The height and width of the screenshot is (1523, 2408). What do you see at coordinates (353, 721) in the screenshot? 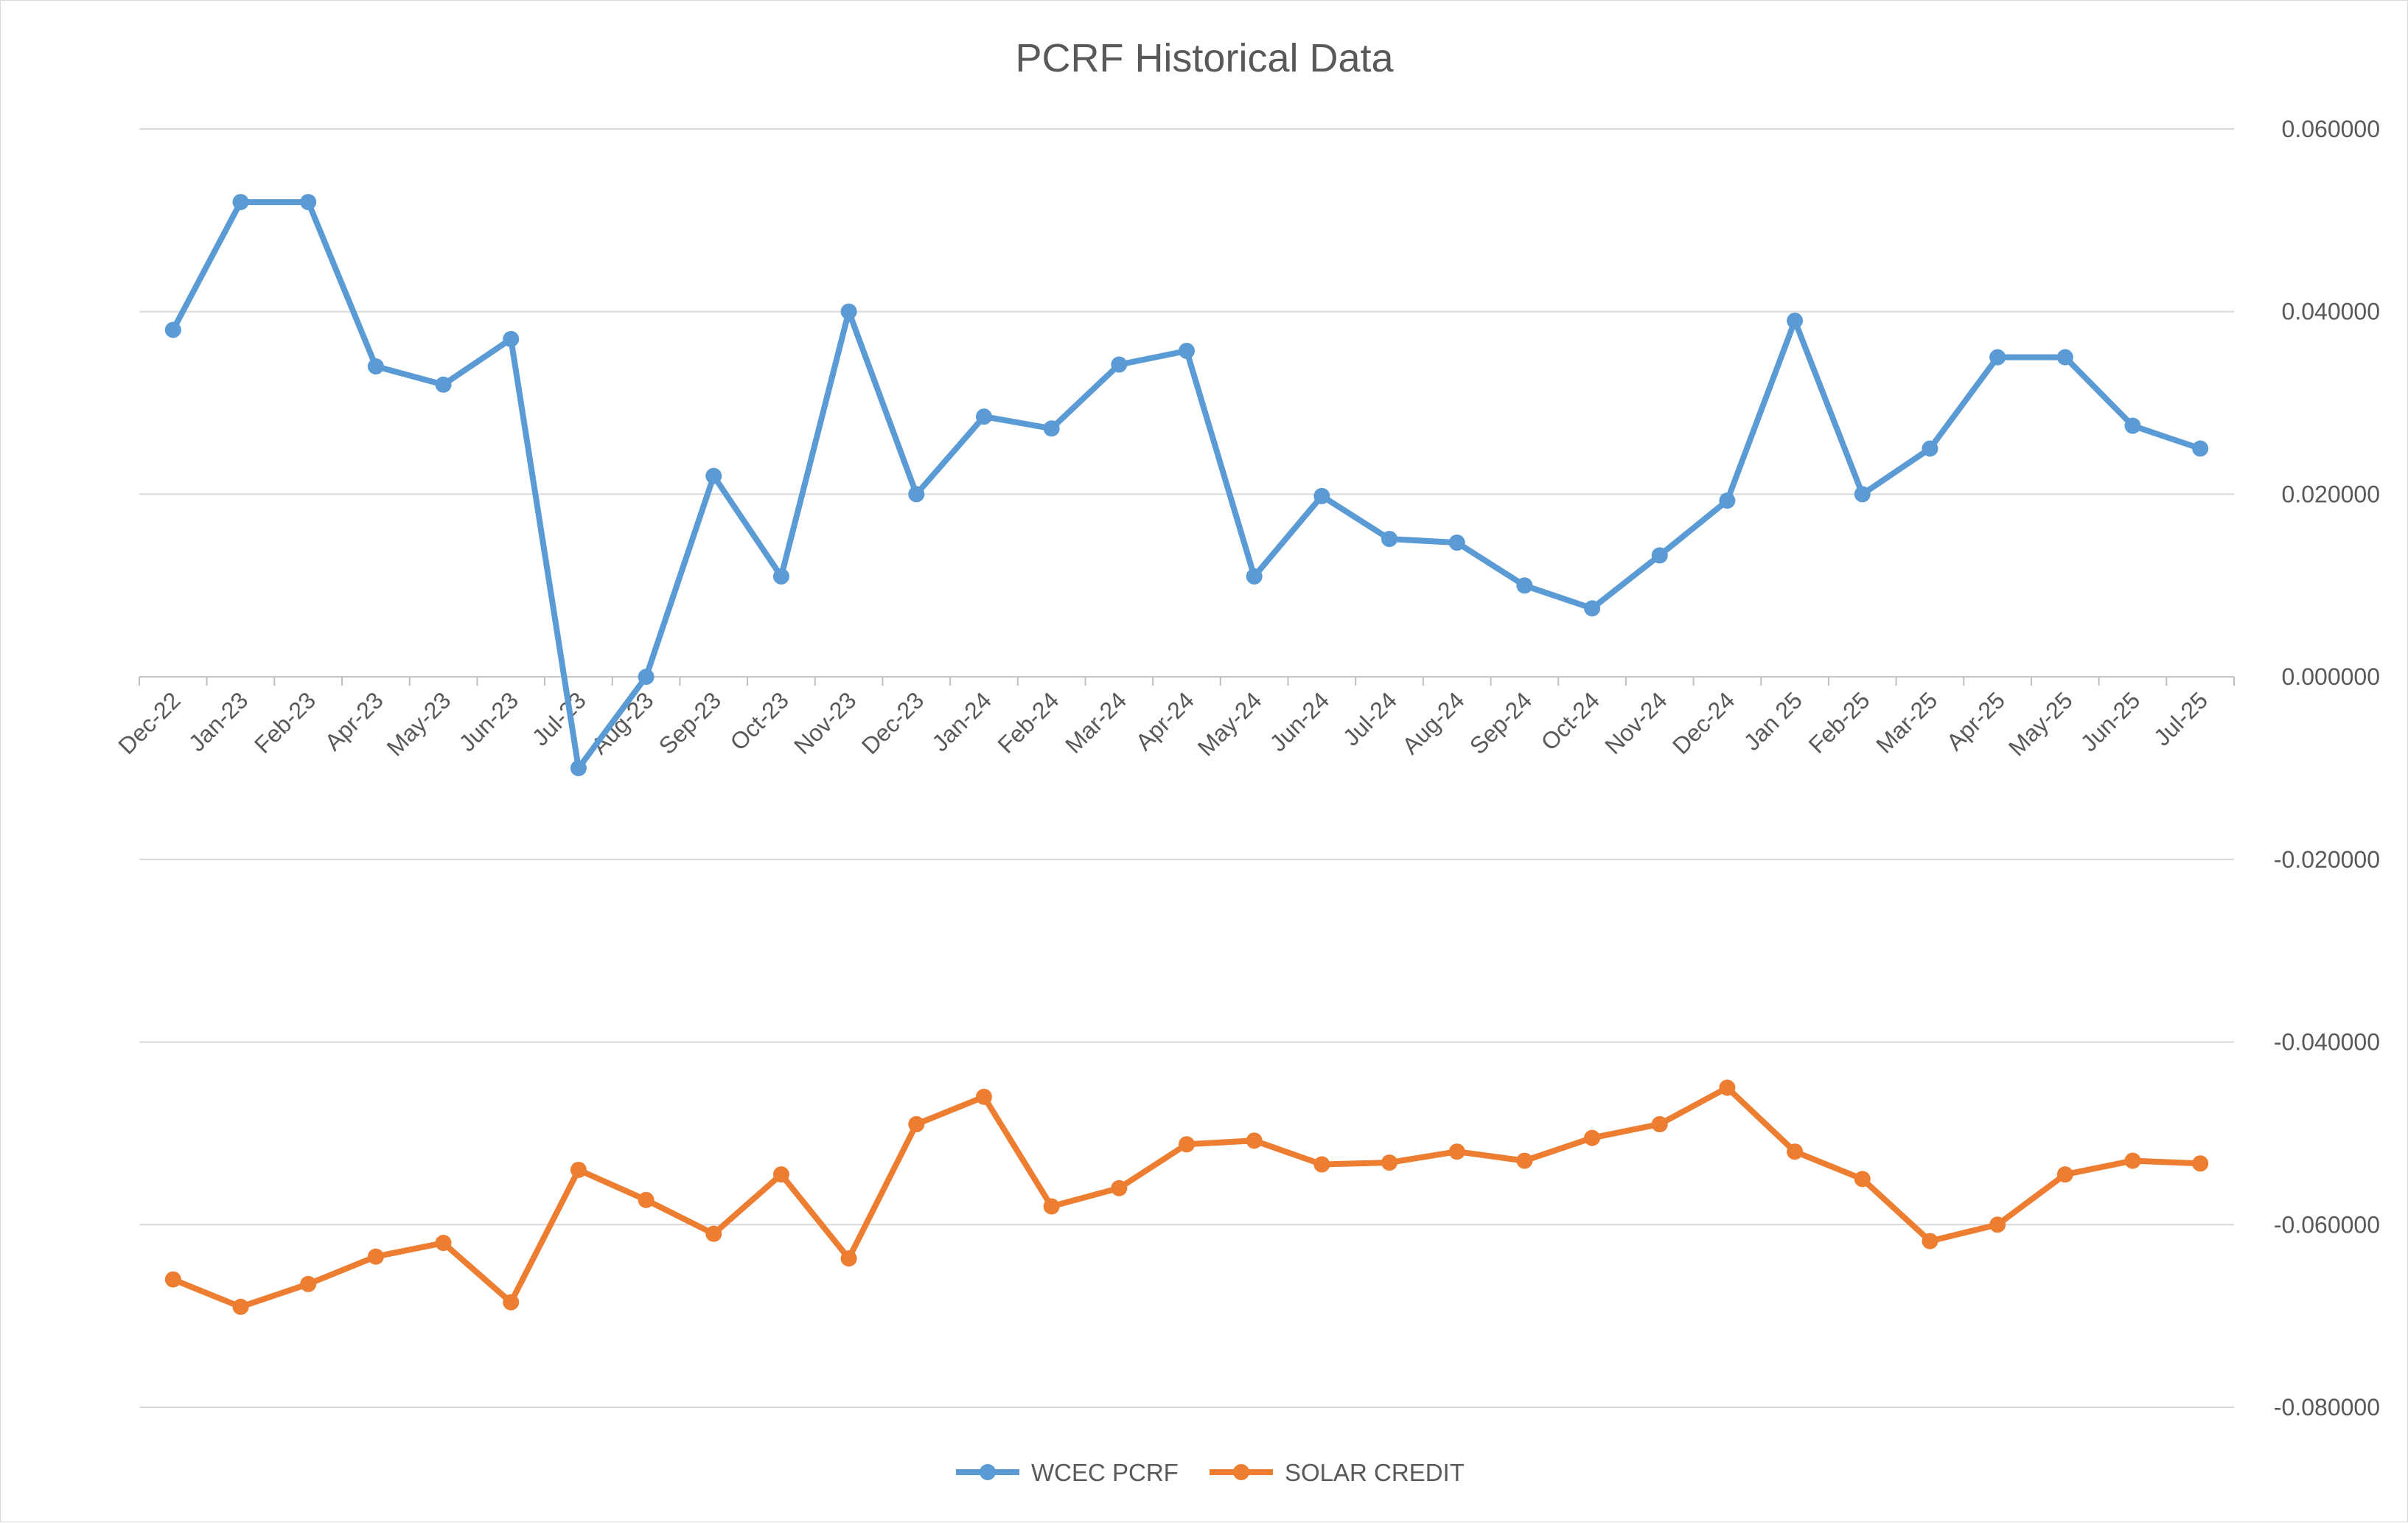
I see `x-tick-label: Apr-23` at bounding box center [353, 721].